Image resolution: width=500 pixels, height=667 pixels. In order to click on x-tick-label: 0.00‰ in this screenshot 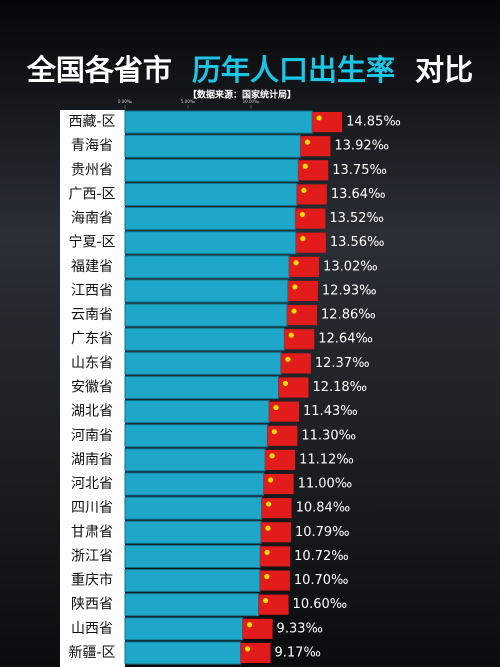, I will do `click(125, 101)`.